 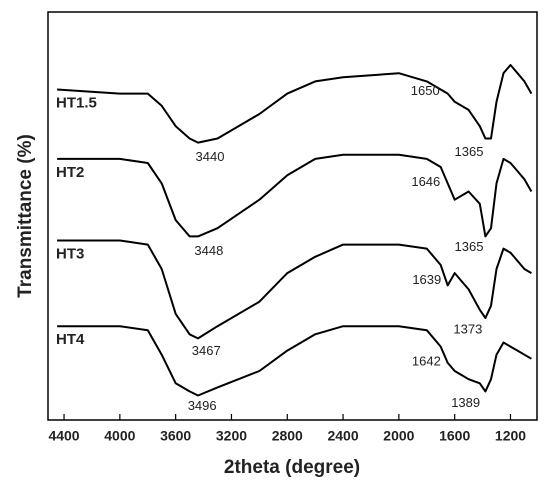 What do you see at coordinates (454, 436) in the screenshot?
I see `x-tick-label: 1600` at bounding box center [454, 436].